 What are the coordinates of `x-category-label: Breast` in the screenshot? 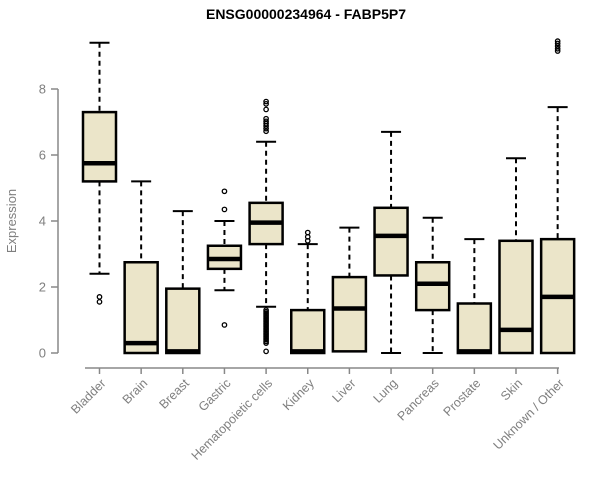 It's located at (174, 394).